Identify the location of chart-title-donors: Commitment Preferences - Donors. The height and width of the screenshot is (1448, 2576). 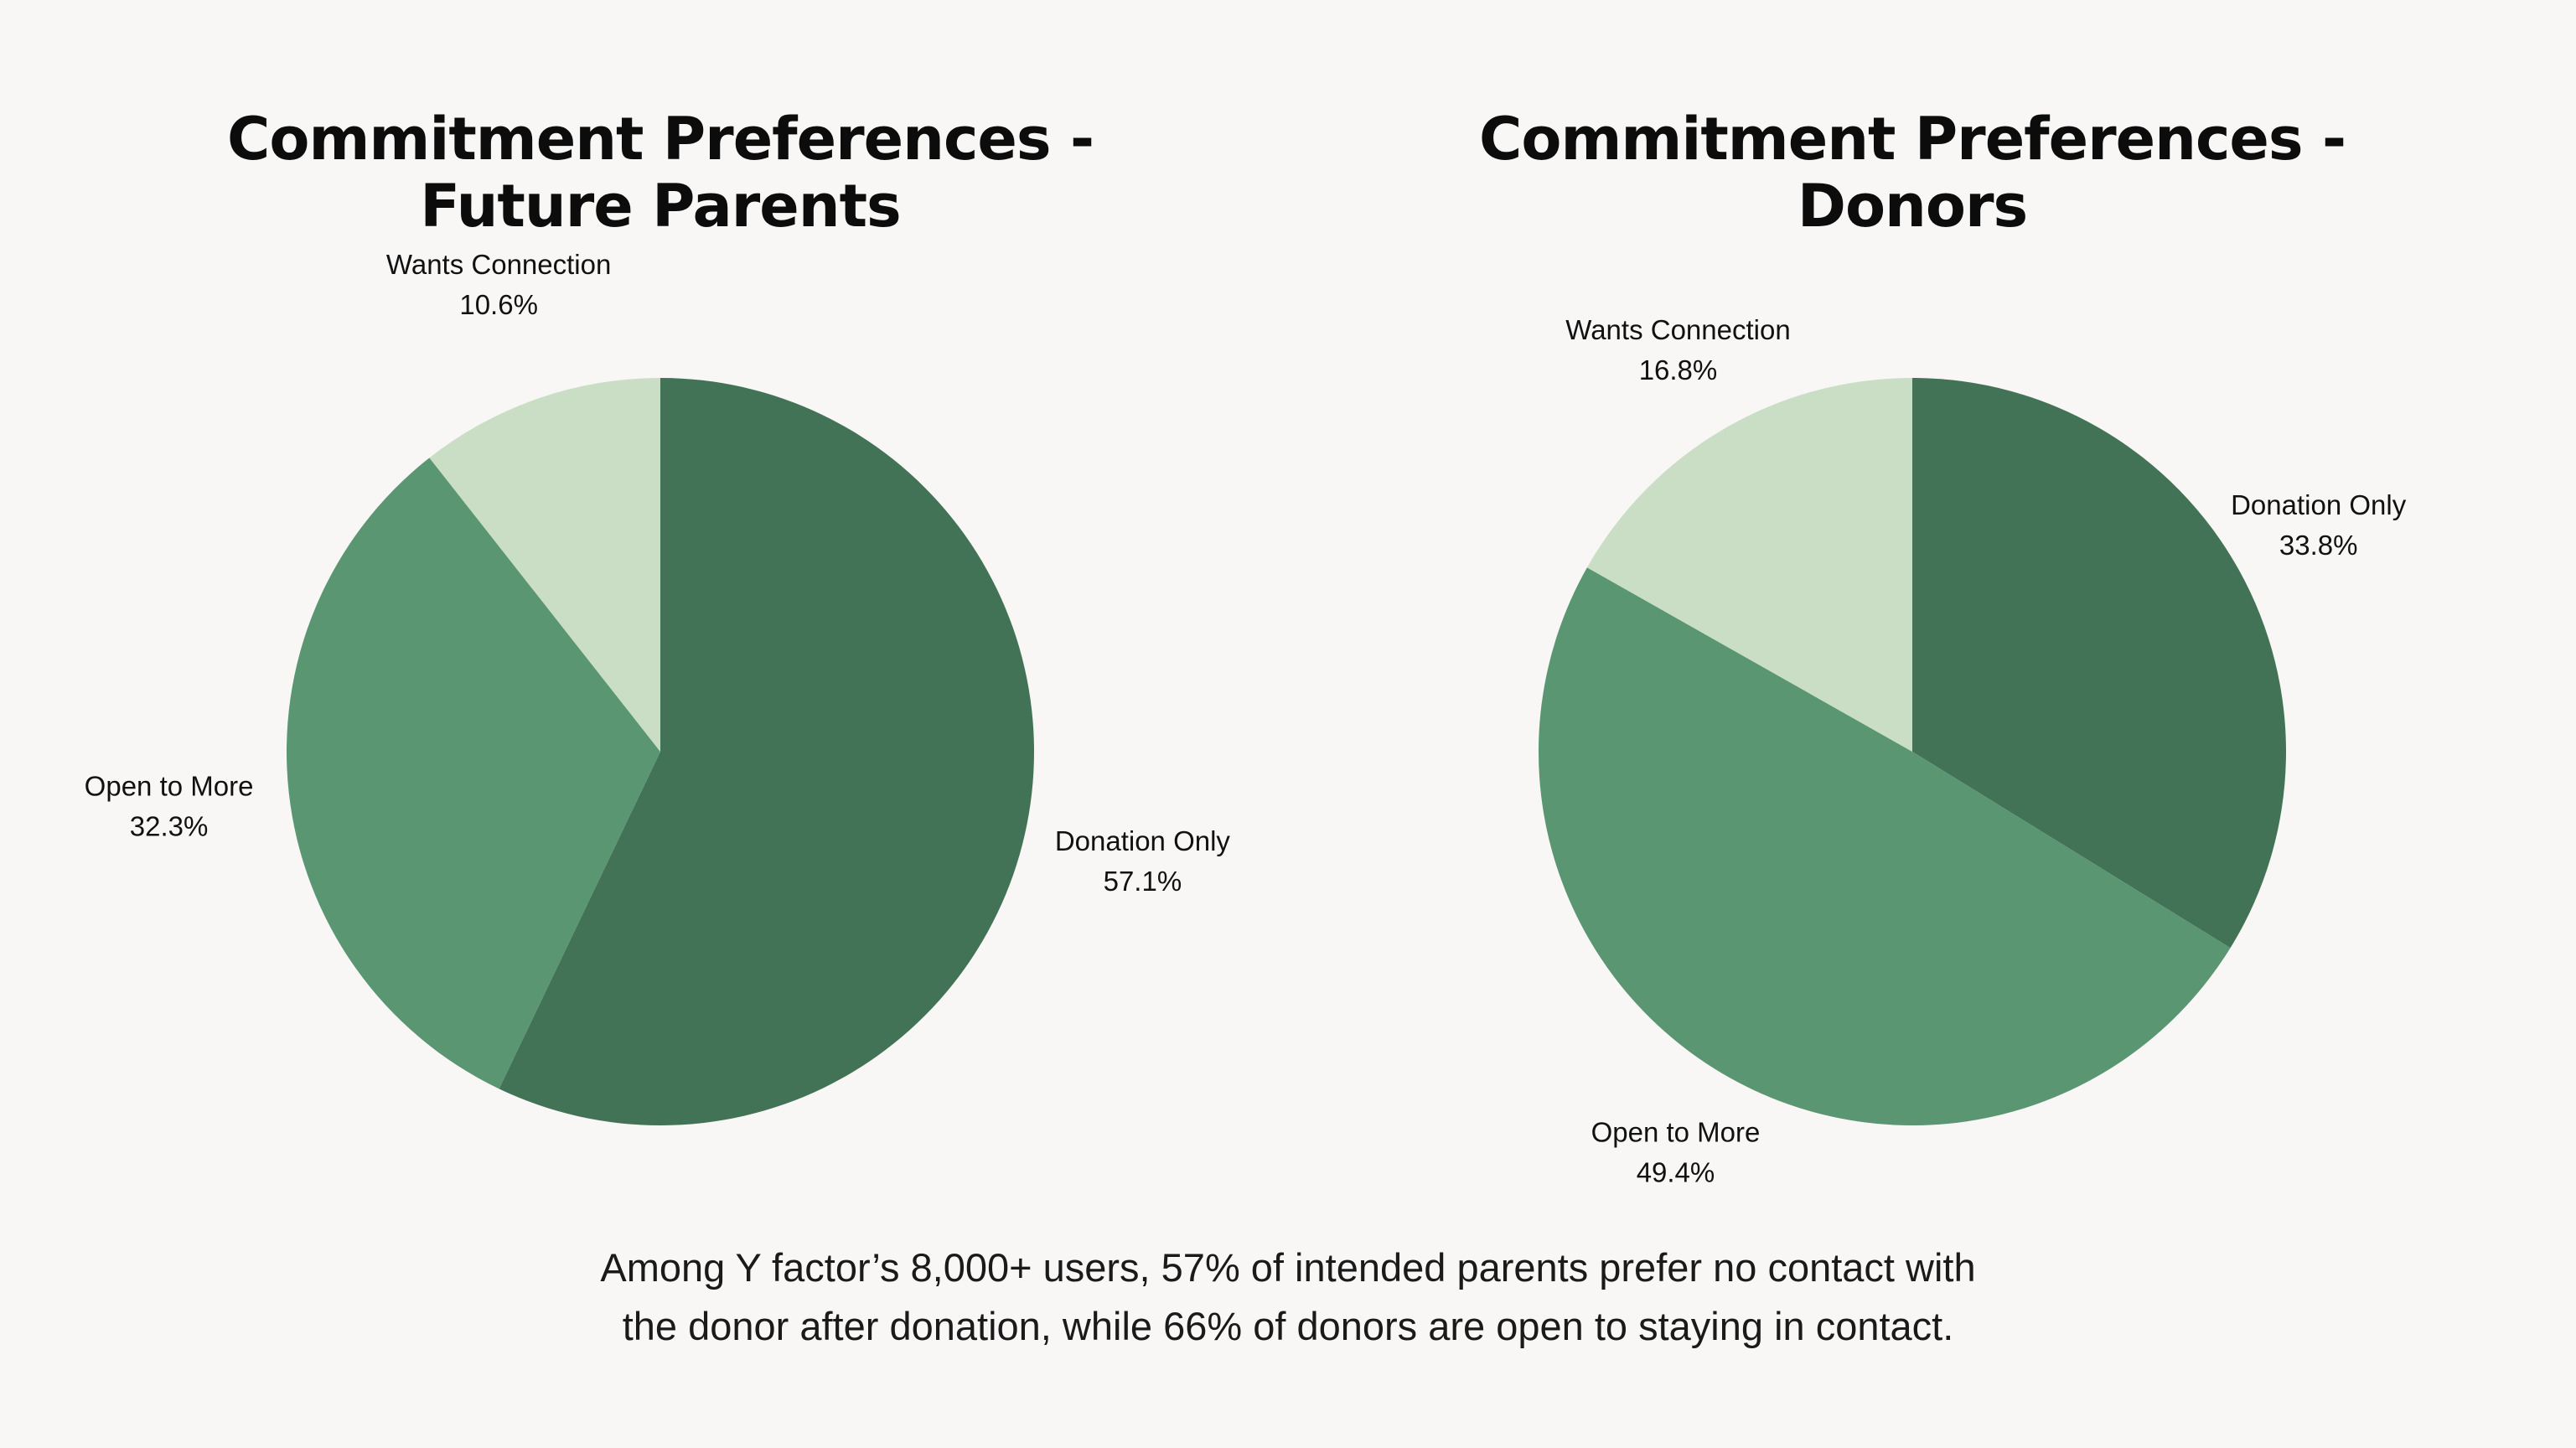
(1912, 173).